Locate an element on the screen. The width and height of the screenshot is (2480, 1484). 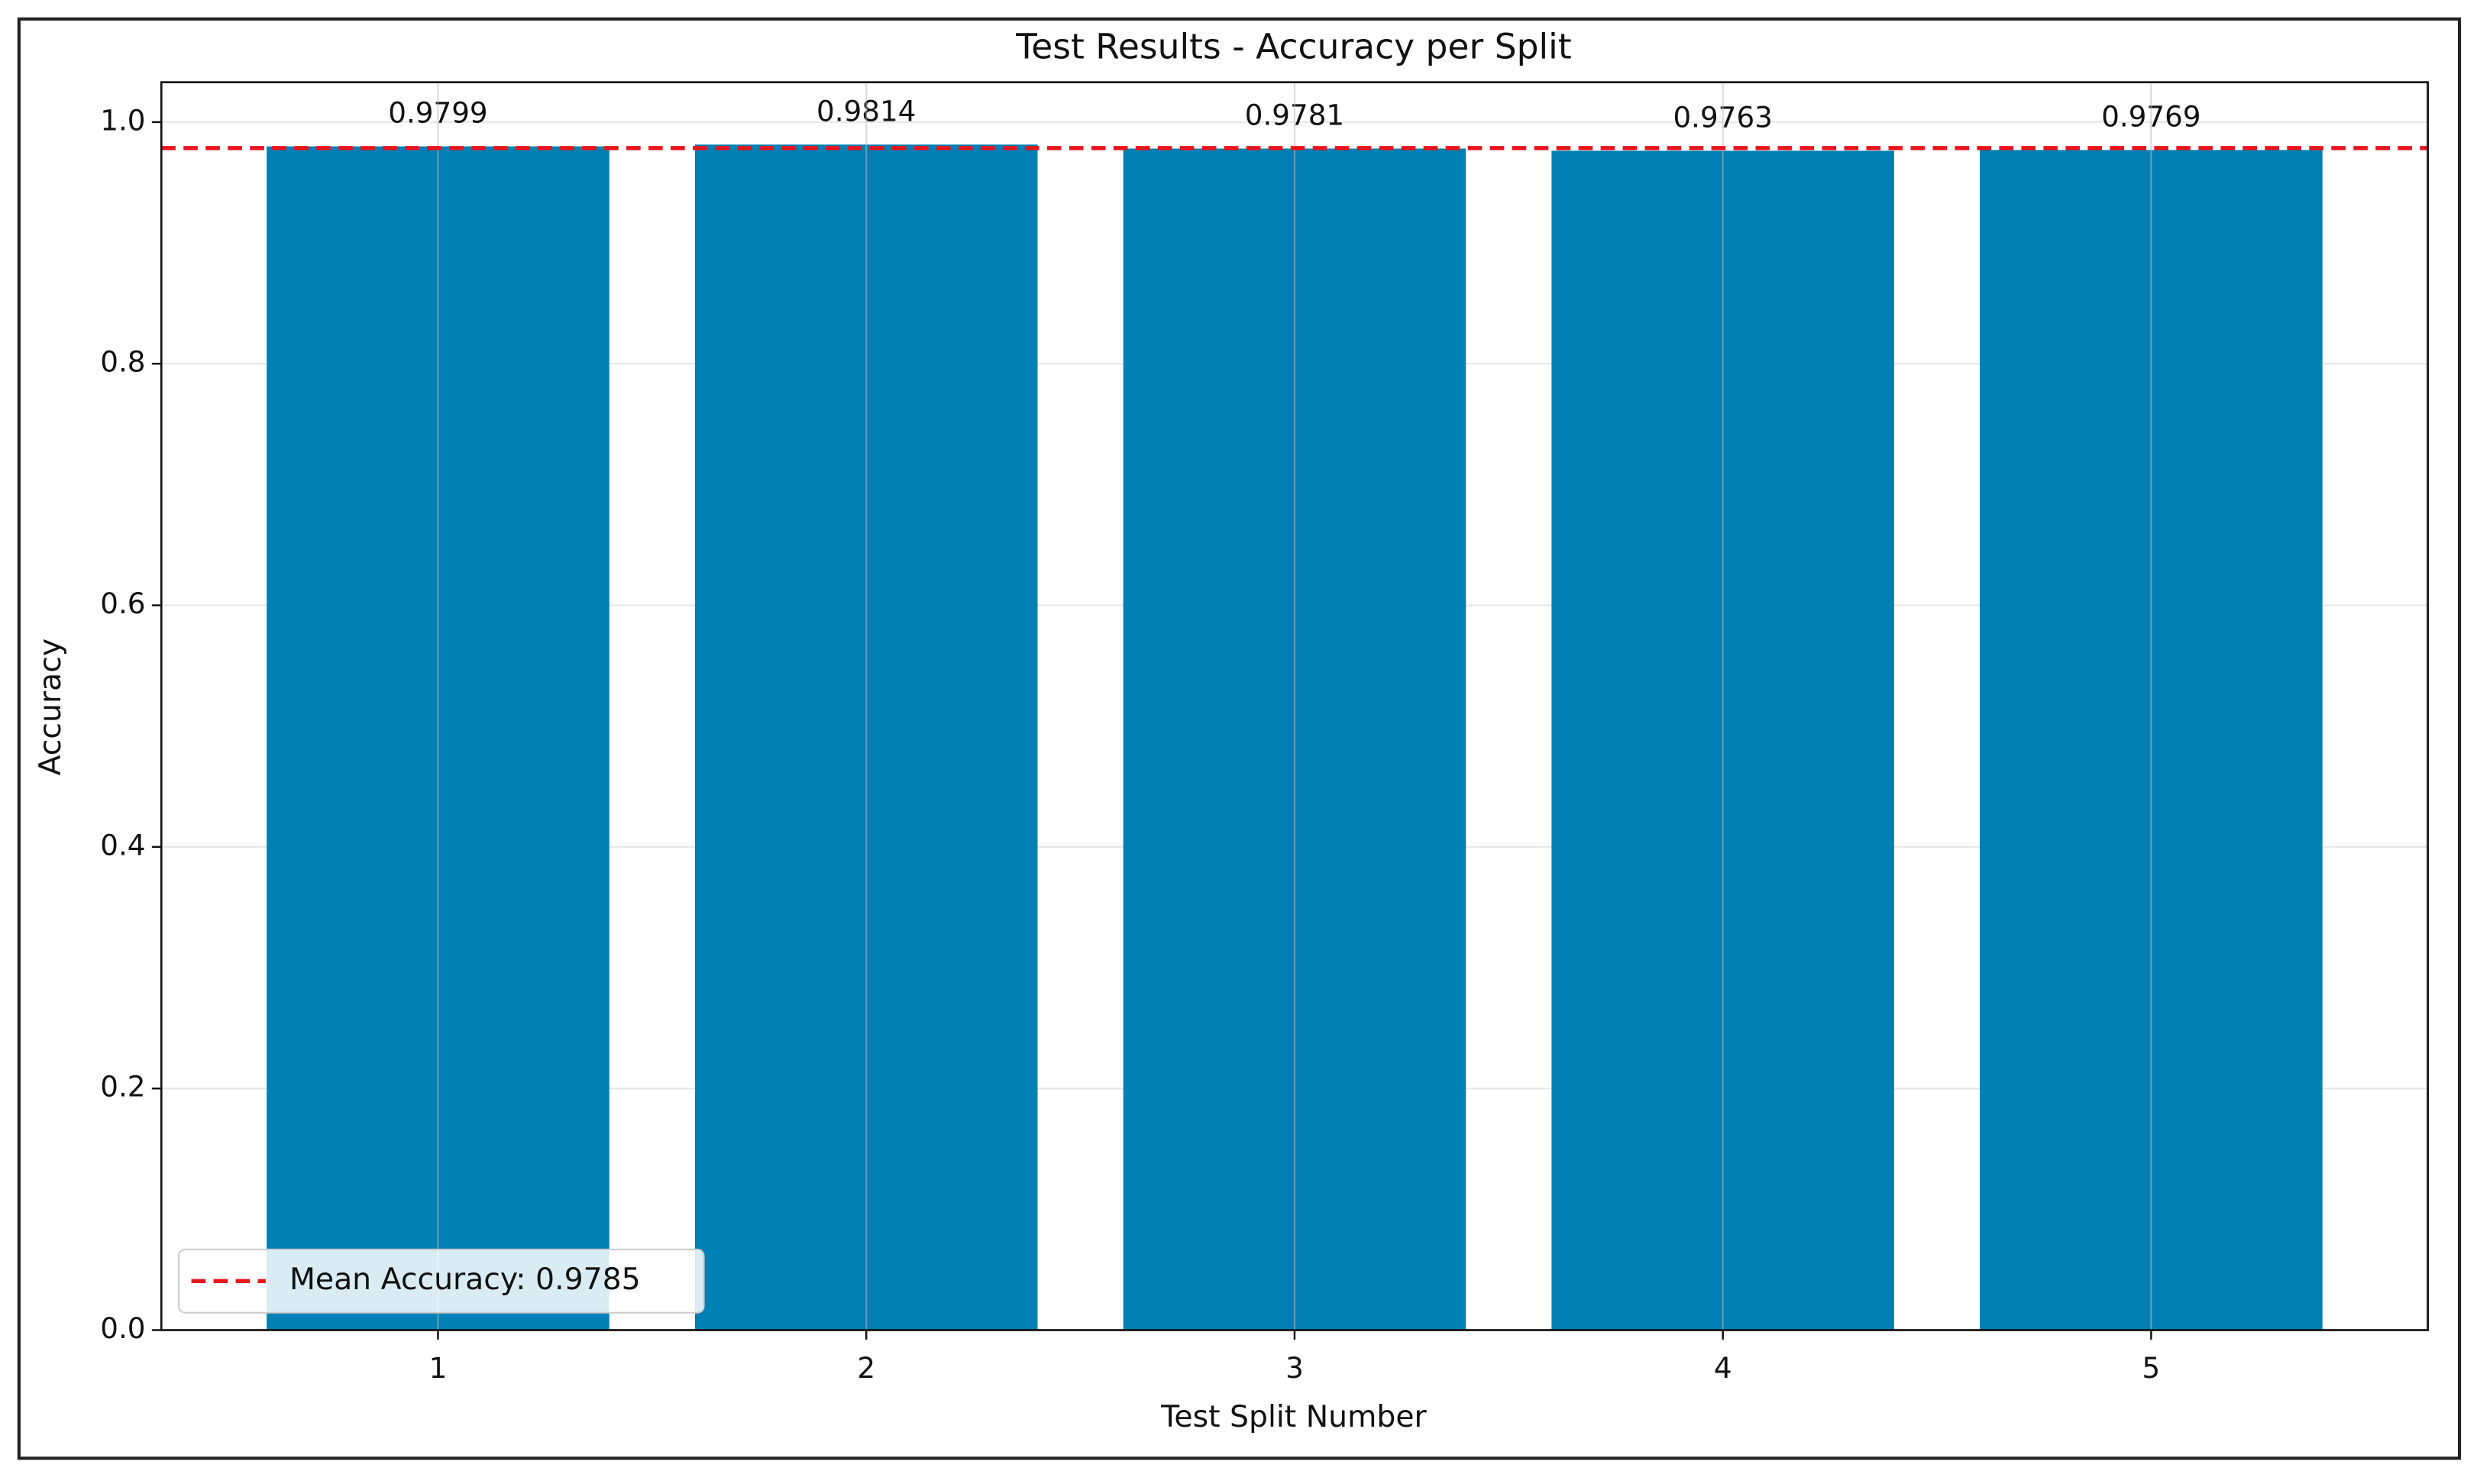
y-tick-label: 0.4 is located at coordinates (123, 845).